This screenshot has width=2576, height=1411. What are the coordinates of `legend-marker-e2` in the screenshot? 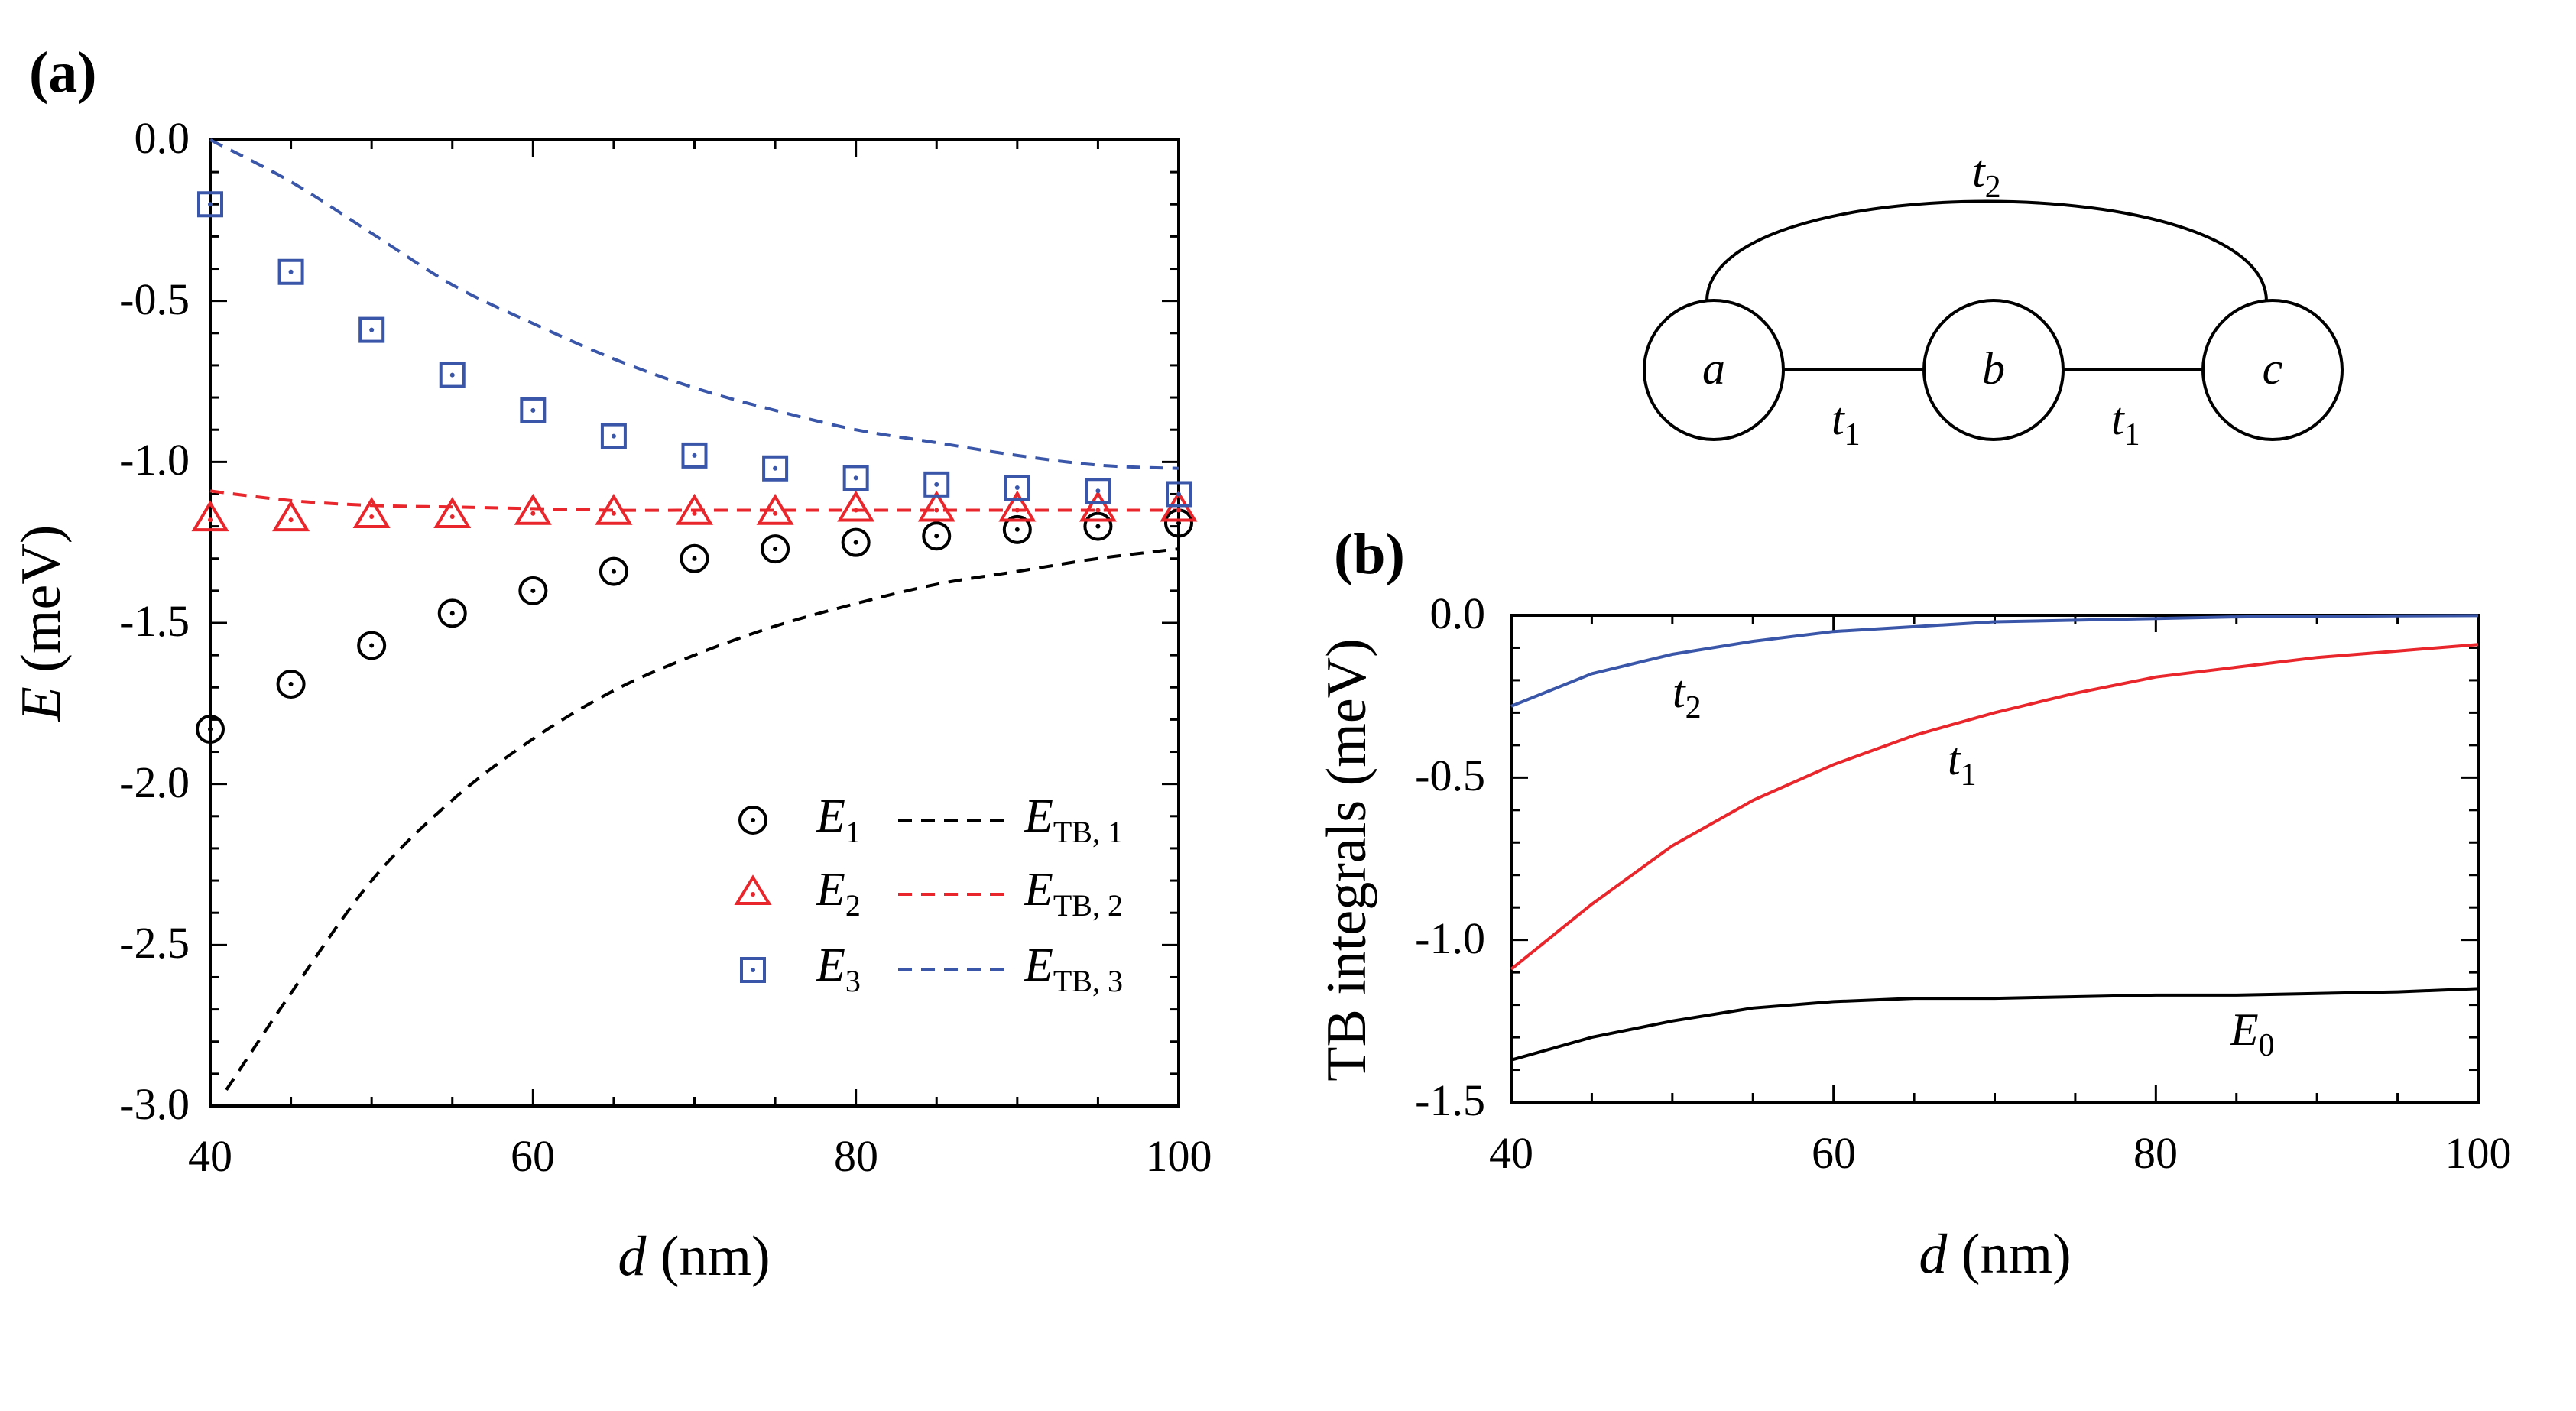 It's located at (753, 889).